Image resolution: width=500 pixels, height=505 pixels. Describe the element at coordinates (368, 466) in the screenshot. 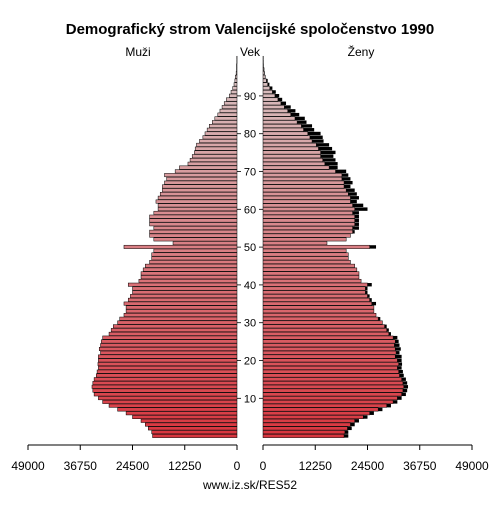

I see `female-x-tick-label-2: 24500` at that location.